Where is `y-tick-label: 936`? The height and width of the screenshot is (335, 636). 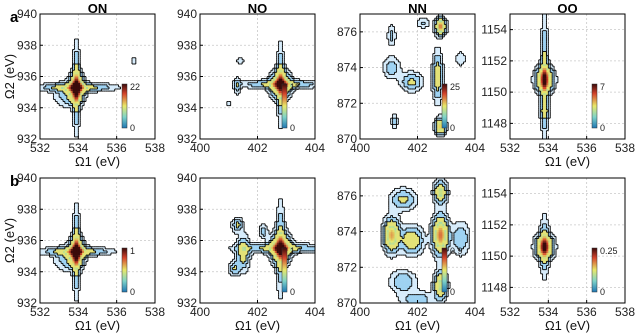 y-tick-label: 936 is located at coordinates (27, 77).